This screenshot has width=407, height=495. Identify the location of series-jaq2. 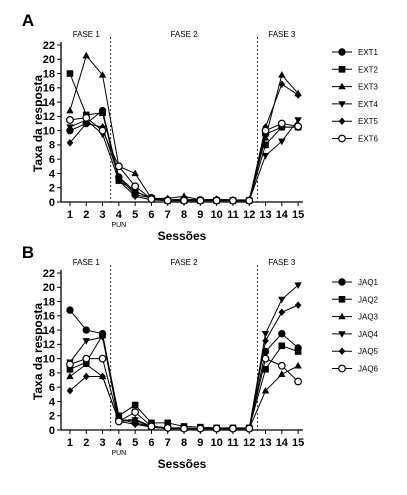
(184, 381).